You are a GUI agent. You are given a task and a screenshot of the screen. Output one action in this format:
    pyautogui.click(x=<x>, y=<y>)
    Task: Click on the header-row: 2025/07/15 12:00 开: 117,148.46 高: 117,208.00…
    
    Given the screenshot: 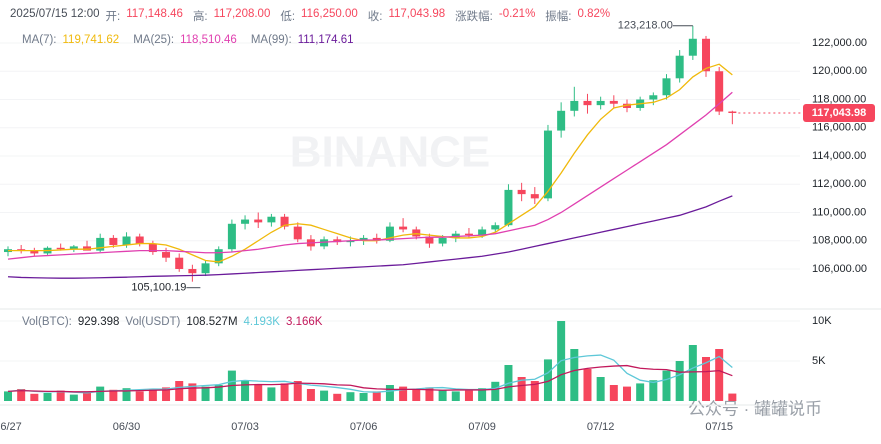 What is the action you would take?
    pyautogui.click(x=312, y=16)
    